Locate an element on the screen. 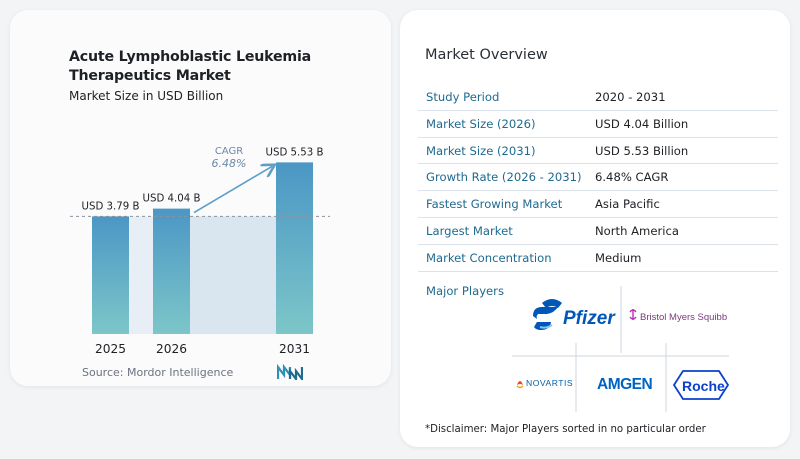 The image size is (800, 459). x-tick-label: 2031 is located at coordinates (294, 349).